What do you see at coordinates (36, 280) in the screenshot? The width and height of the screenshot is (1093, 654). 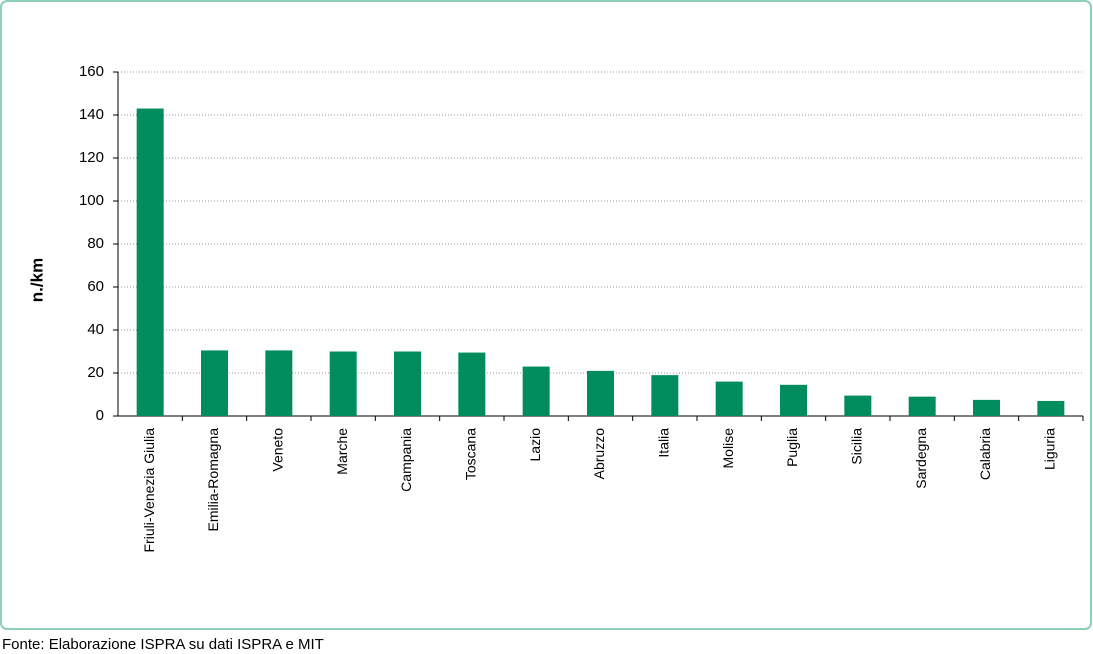 I see `y-axis-label: n./km` at bounding box center [36, 280].